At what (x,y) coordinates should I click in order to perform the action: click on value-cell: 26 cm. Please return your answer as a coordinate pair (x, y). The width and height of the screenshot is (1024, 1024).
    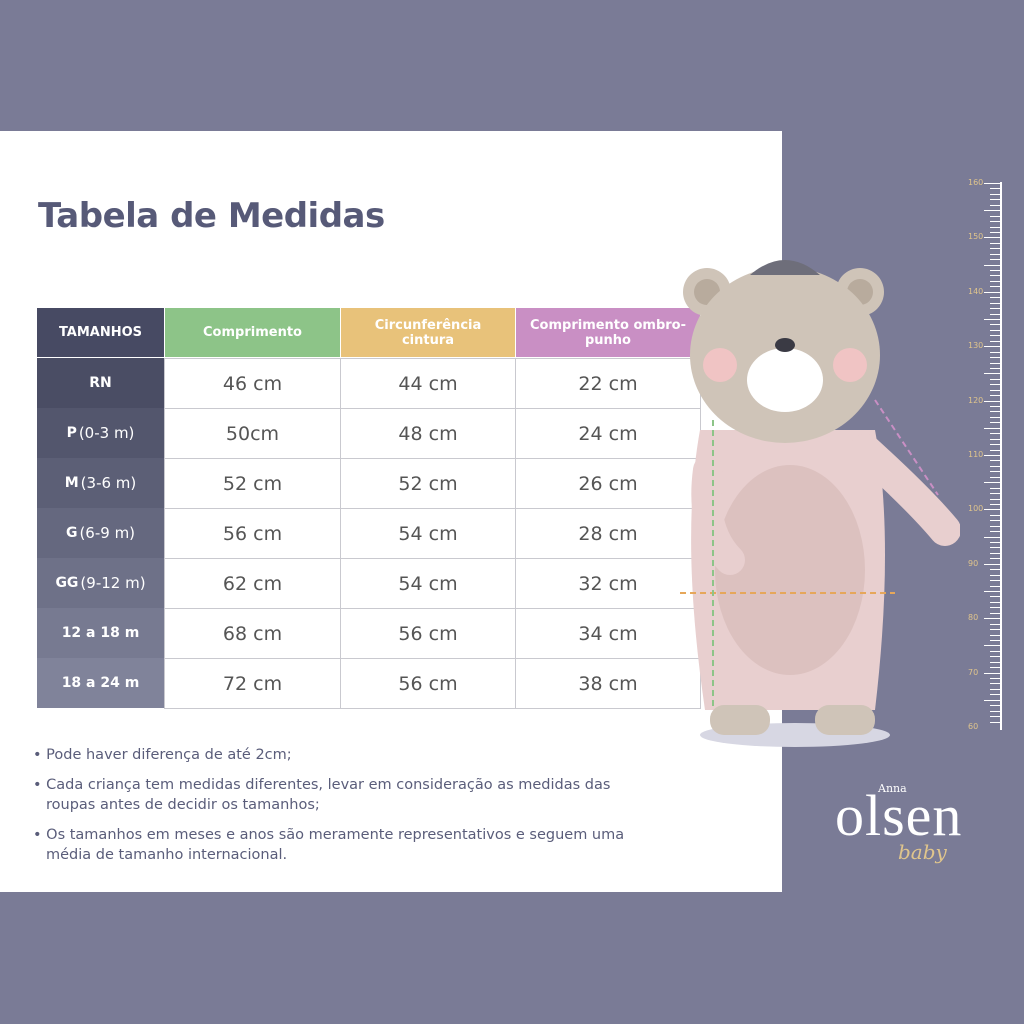
    Looking at the image, I should click on (608, 483).